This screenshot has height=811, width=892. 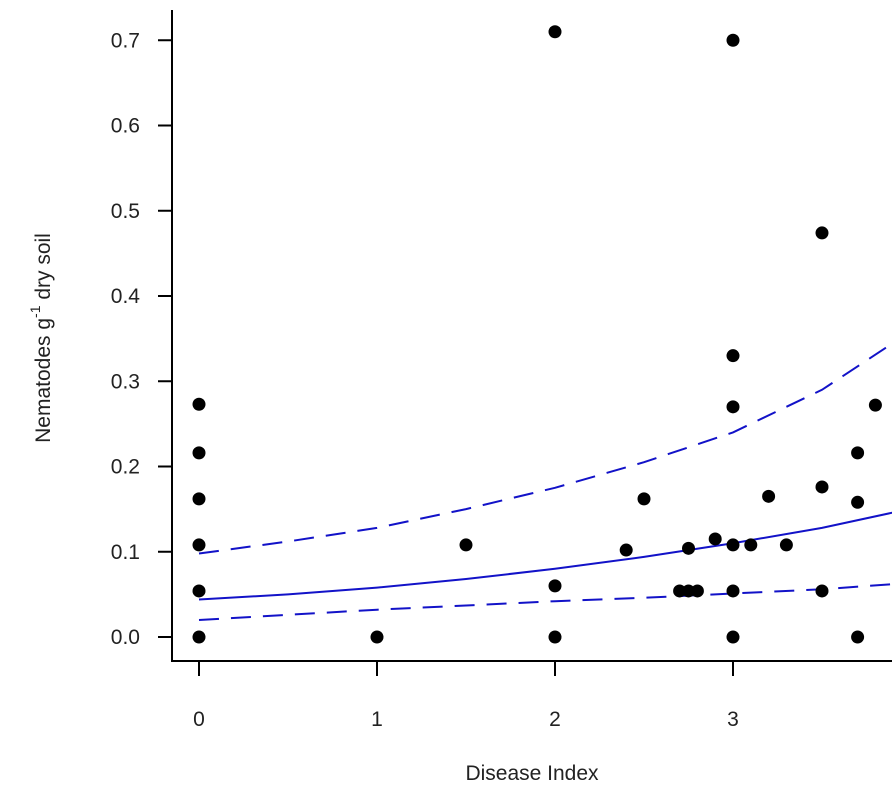 I want to click on y-tick-label: 0.0, so click(x=125, y=637).